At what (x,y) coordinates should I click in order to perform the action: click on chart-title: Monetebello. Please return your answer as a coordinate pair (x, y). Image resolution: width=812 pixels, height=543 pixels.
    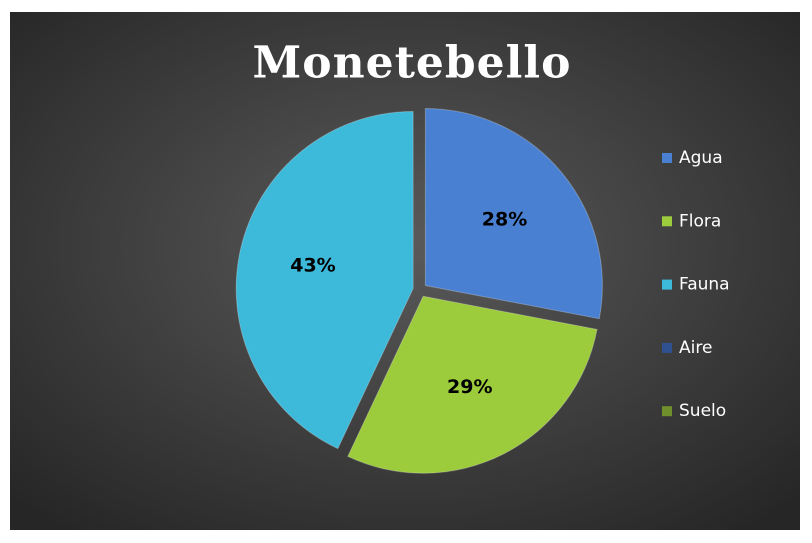
    Looking at the image, I should click on (412, 63).